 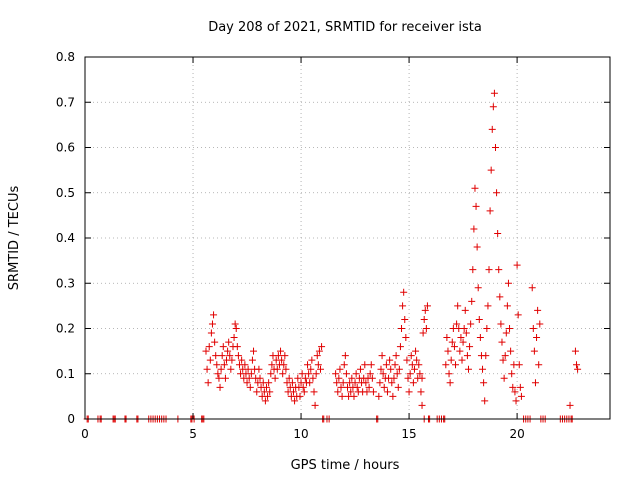 What do you see at coordinates (85, 434) in the screenshot?
I see `x-tick-label: 0` at bounding box center [85, 434].